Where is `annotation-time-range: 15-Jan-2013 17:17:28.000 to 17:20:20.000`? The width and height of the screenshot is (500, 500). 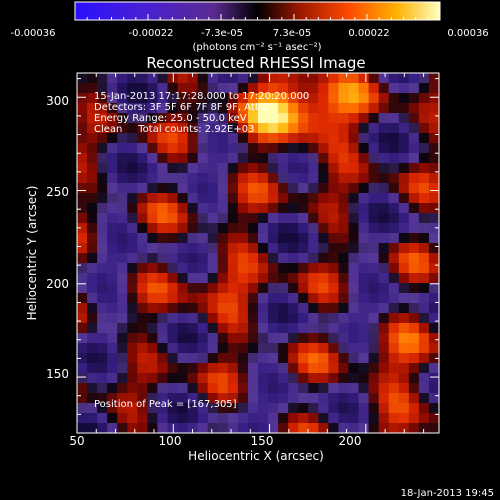
annotation-time-range: 15-Jan-2013 17:17:28.000 to 17:20:20.000 is located at coordinates (201, 96).